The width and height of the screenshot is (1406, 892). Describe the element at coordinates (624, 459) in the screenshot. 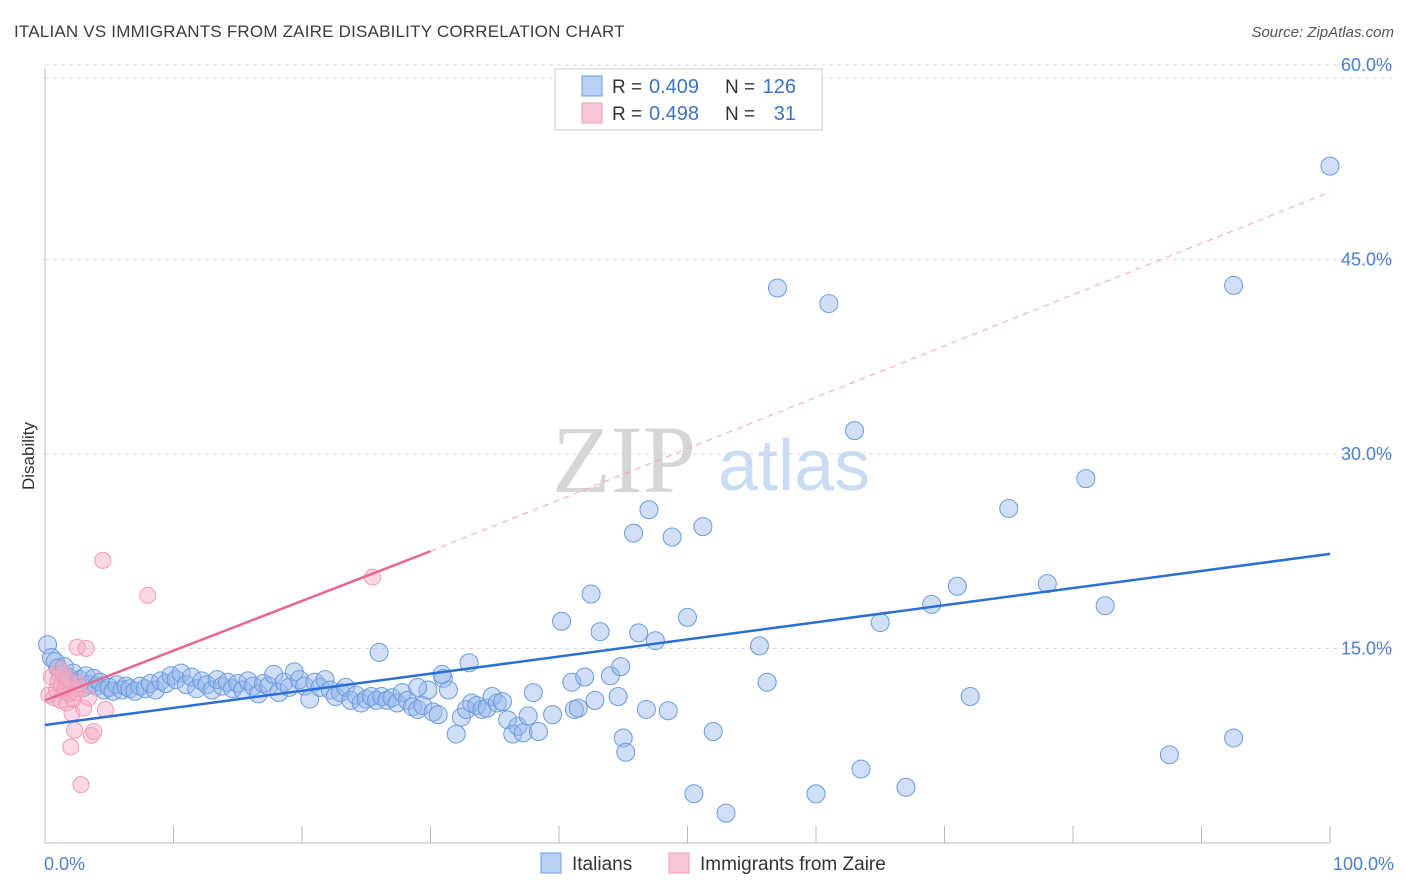

I see `watermark-zip: ZIP` at that location.